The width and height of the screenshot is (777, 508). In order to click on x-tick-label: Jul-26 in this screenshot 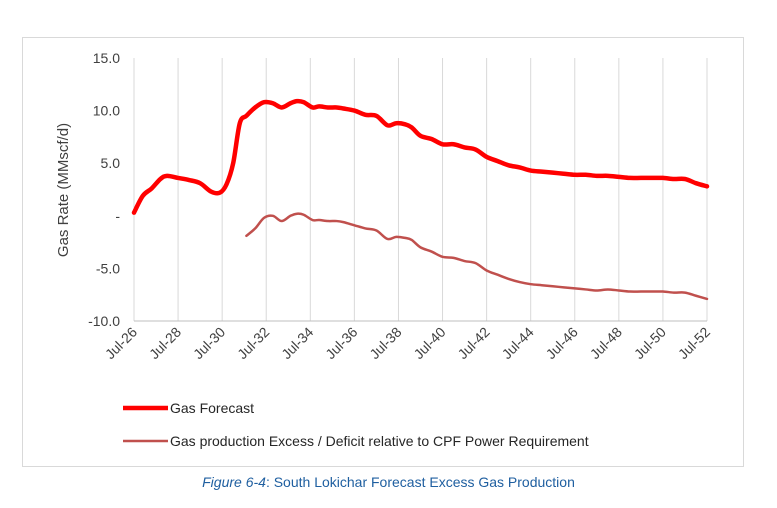, I will do `click(121, 343)`.